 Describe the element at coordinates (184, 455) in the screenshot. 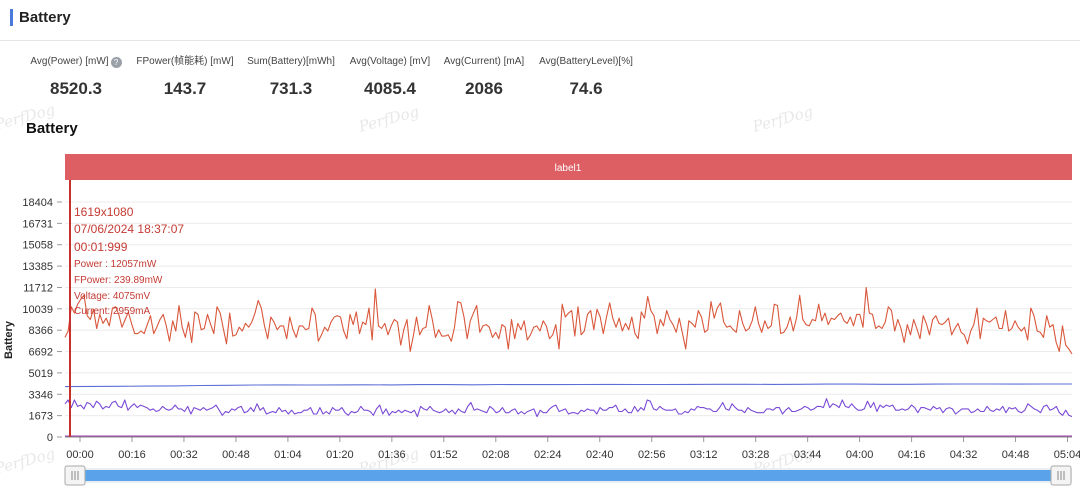

I see `x-tick-label: 00:32` at that location.